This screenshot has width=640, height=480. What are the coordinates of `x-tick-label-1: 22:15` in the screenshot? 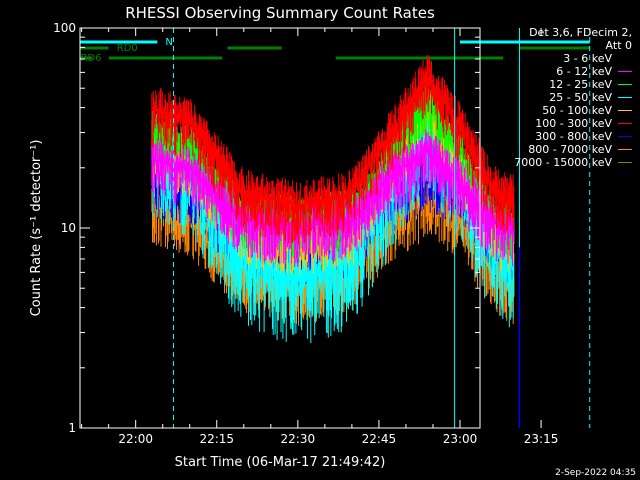 It's located at (216, 439).